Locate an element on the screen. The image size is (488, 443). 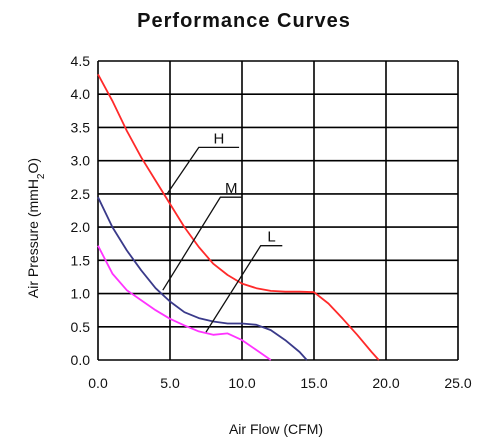
y-tick-label: 1.5 is located at coordinates (81, 260).